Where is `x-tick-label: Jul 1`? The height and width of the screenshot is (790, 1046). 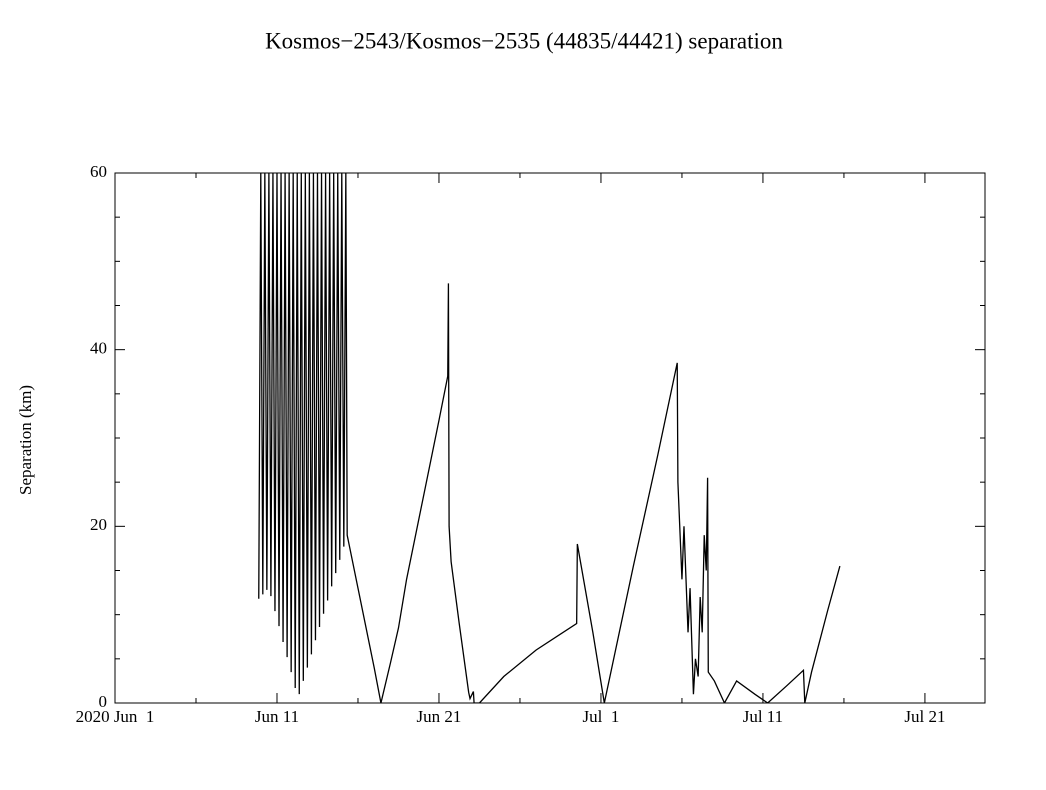
x-tick-label: Jul 1 is located at coordinates (601, 716).